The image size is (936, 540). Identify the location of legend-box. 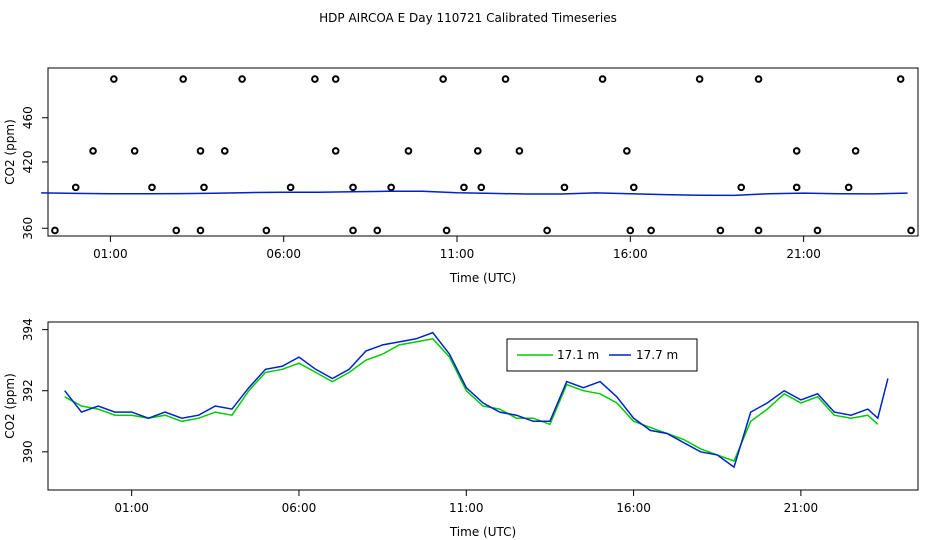
(602, 355).